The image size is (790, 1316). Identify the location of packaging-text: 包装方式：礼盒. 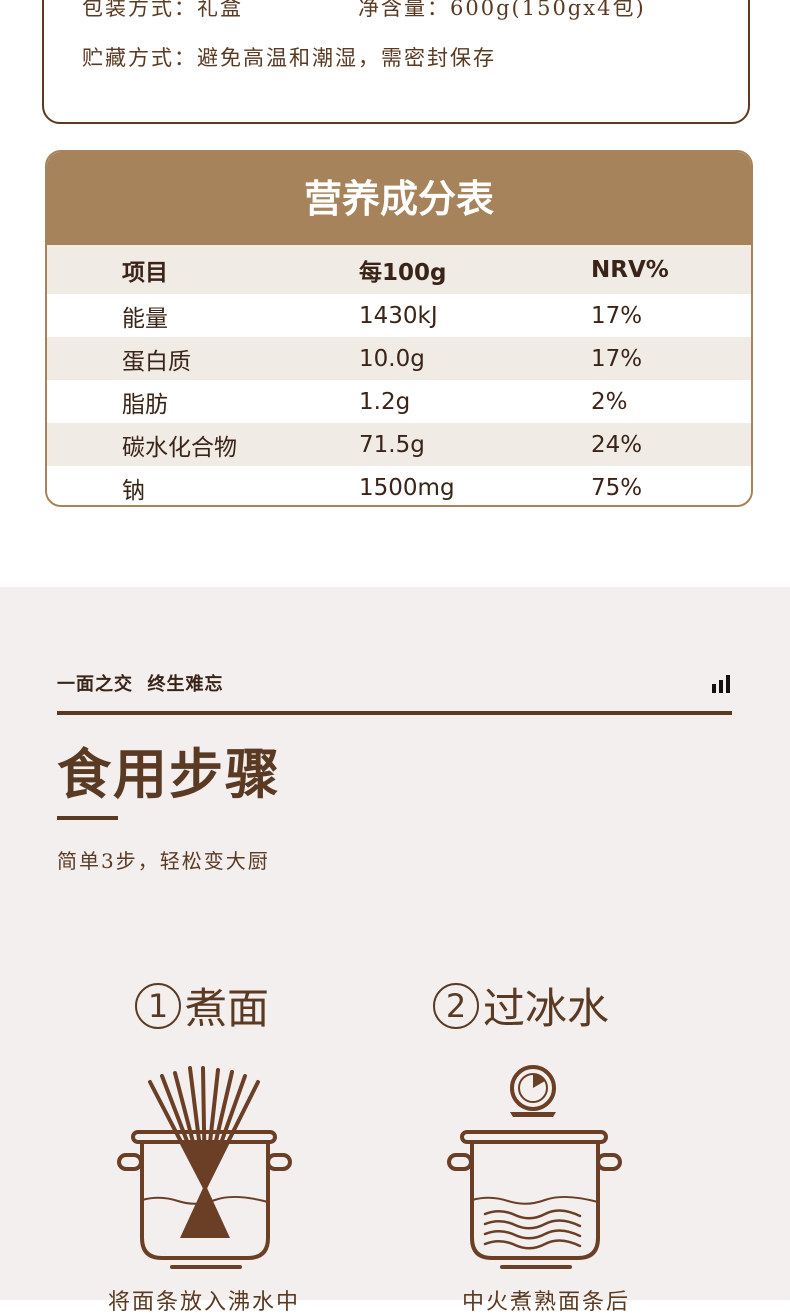
(162, 10).